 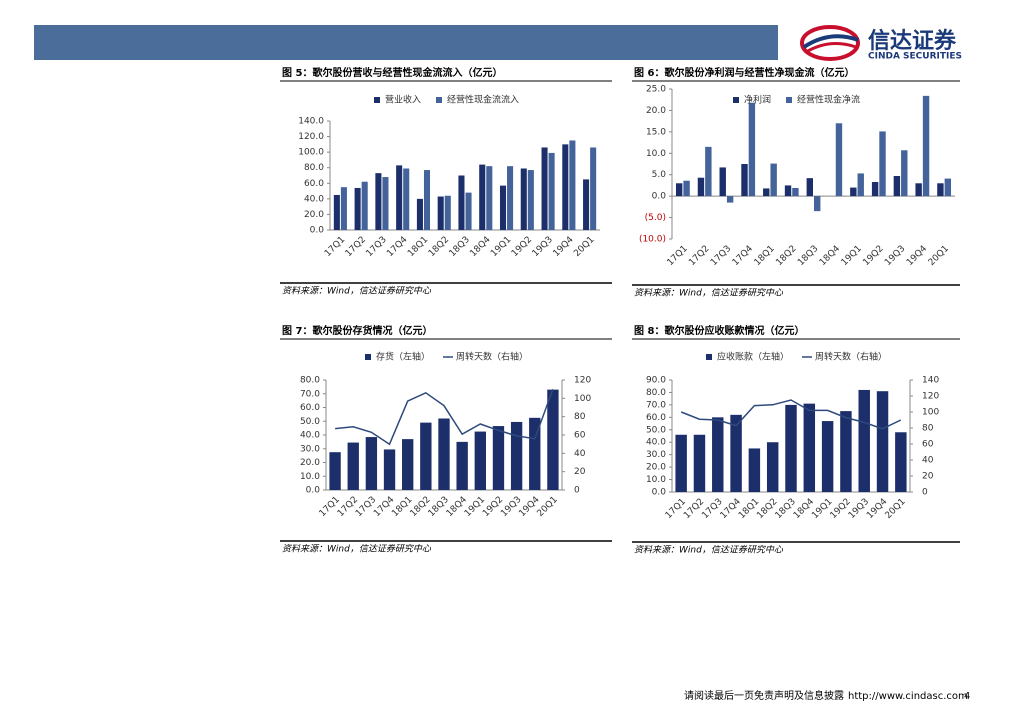 I want to click on y-tick-label: 10.0, so click(x=310, y=477).